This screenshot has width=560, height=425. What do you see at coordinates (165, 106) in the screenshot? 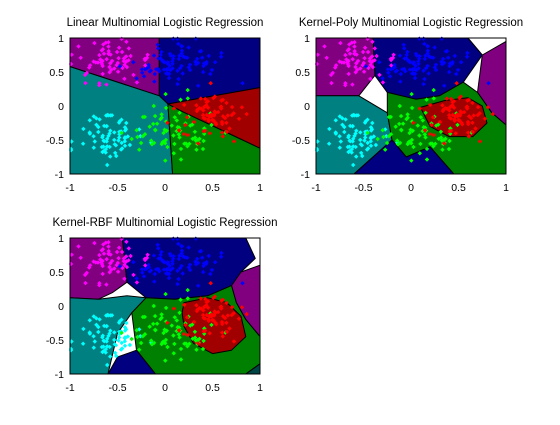
I see `axes-frame-linear` at bounding box center [165, 106].